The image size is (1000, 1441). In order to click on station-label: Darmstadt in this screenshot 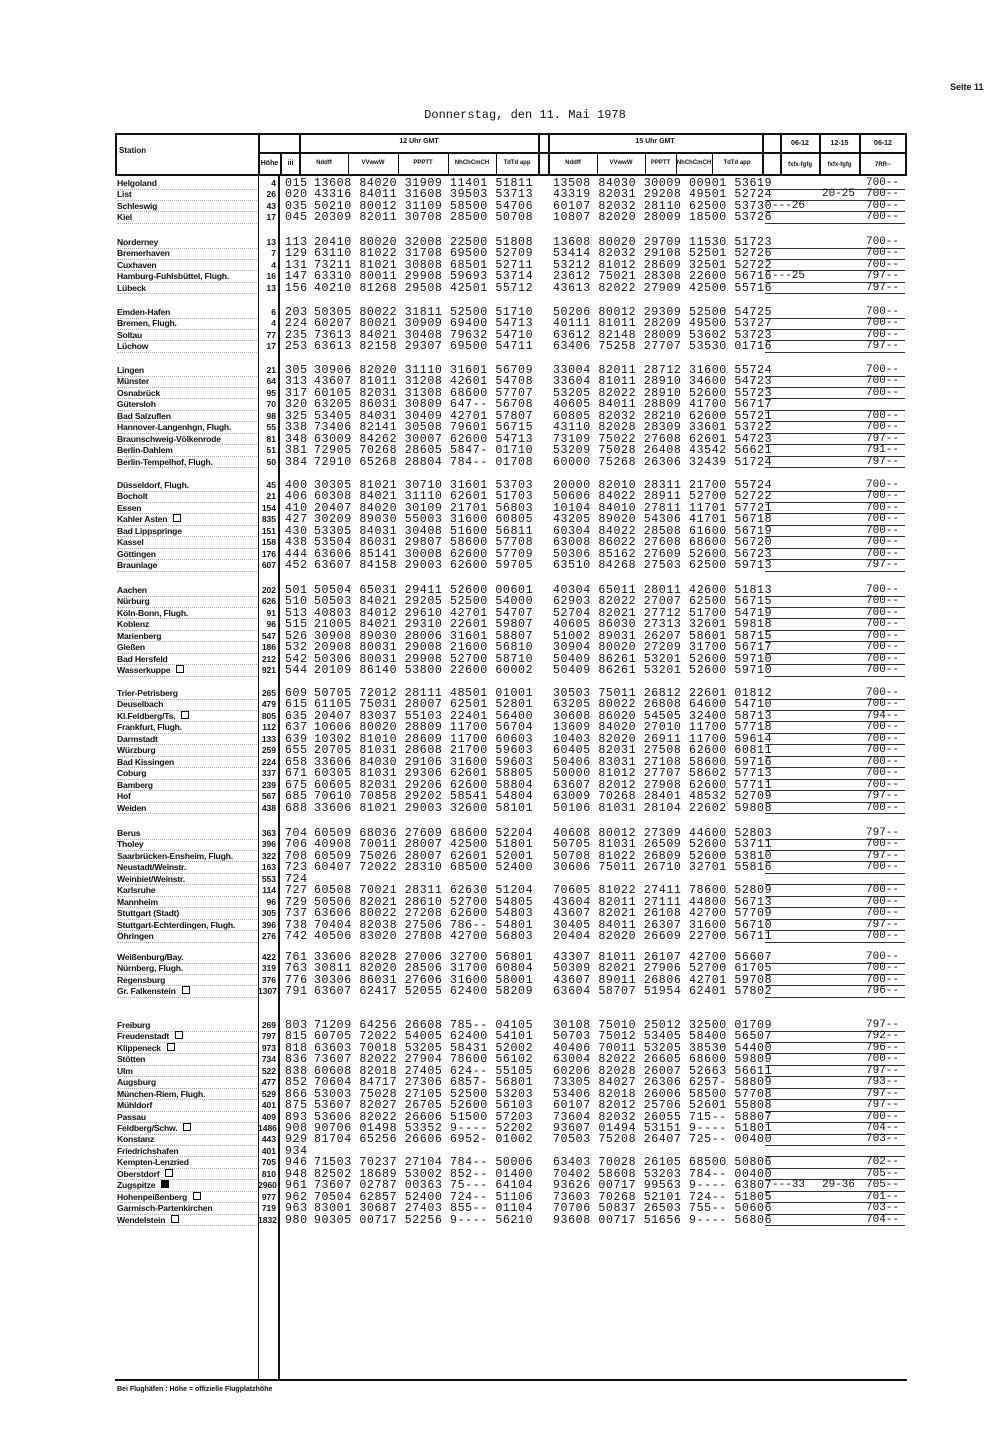, I will do `click(137, 738)`.